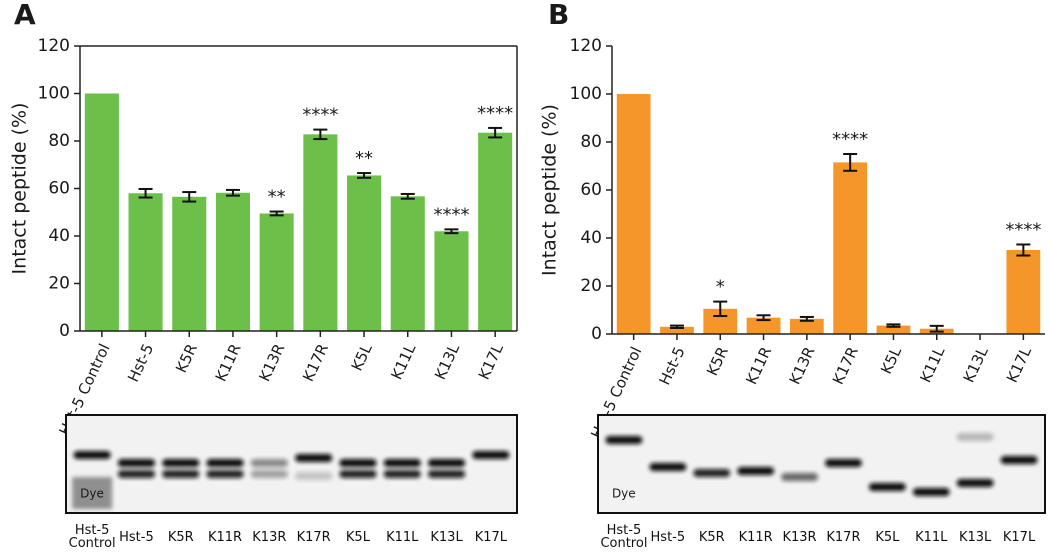 The height and width of the screenshot is (552, 1050). I want to click on x-tick-label: K13R, so click(802, 365).